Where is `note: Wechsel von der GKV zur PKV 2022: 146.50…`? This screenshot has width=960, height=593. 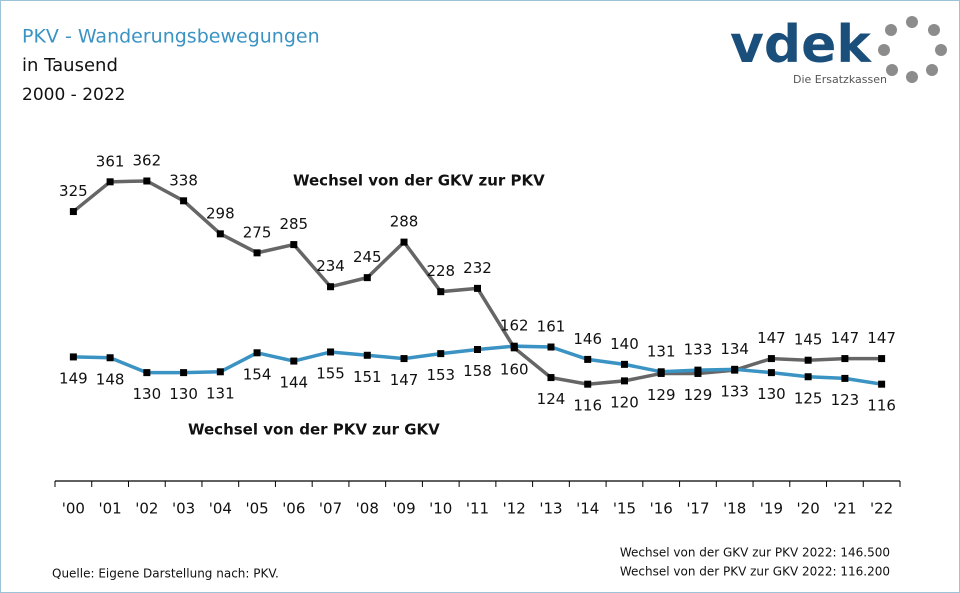 note: Wechsel von der GKV zur PKV 2022: 146.50… is located at coordinates (755, 553).